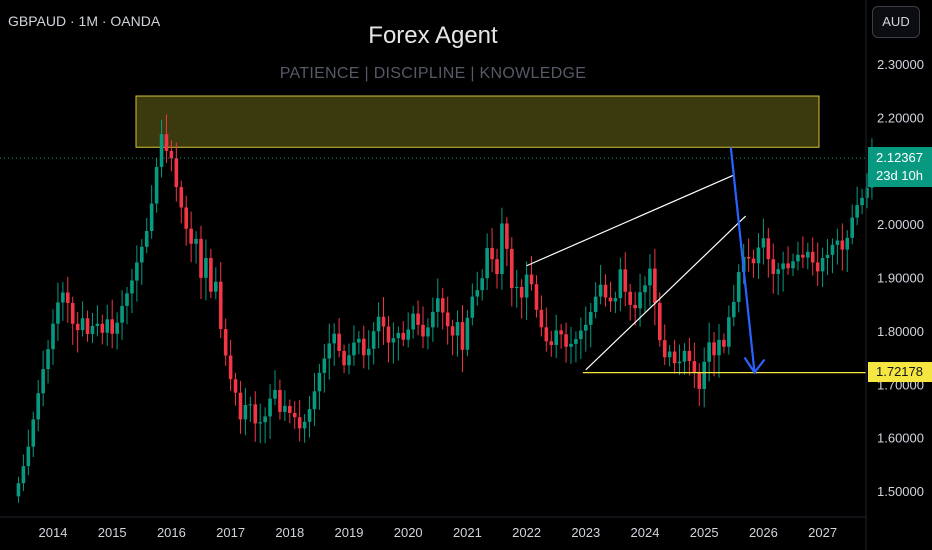  What do you see at coordinates (408, 532) in the screenshot?
I see `x-tick-label: 2020` at bounding box center [408, 532].